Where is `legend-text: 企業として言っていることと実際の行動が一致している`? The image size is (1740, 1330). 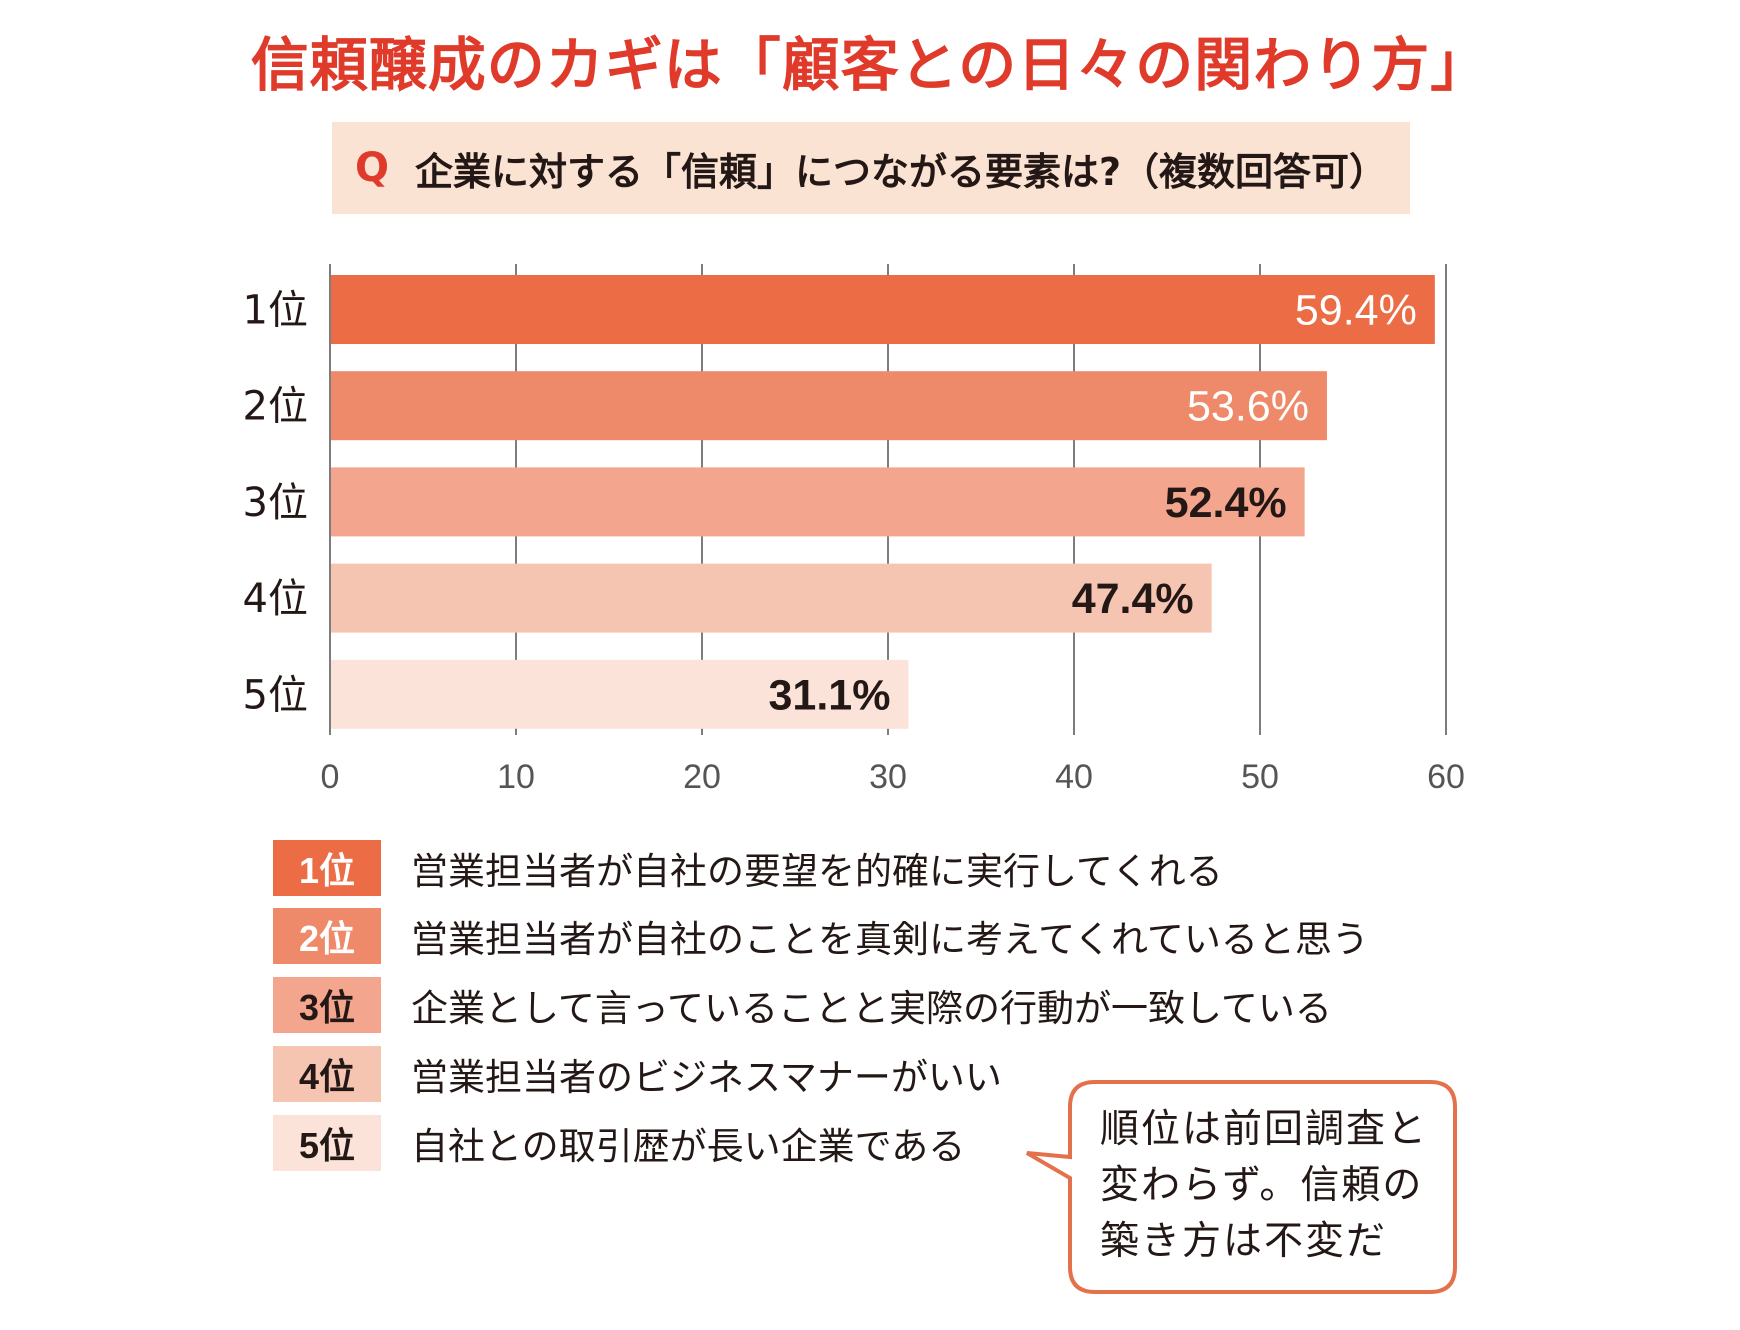
legend-text: 企業として言っていることと実際の行動が一致している is located at coordinates (871, 1008).